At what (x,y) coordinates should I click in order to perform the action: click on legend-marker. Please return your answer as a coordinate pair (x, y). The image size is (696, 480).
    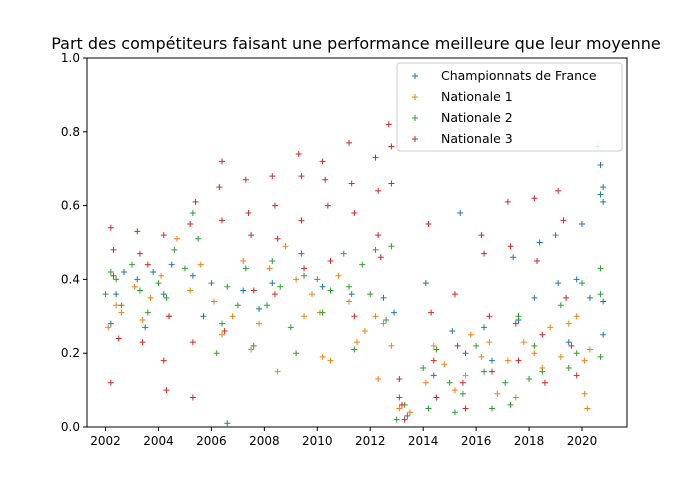
    Looking at the image, I should click on (415, 139).